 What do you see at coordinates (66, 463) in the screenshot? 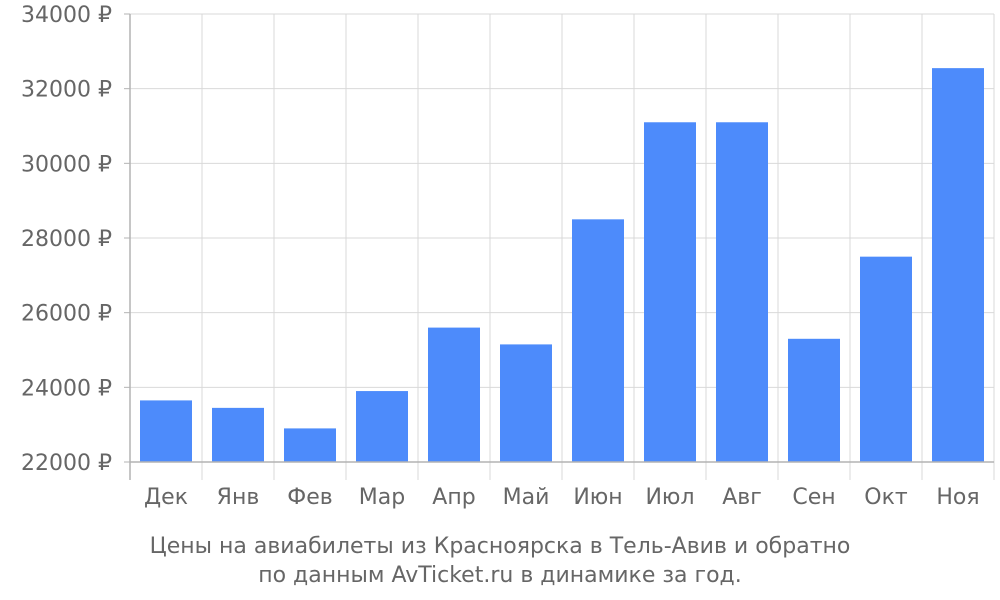
I see `y-tick-label: 22000 ₽` at bounding box center [66, 463].